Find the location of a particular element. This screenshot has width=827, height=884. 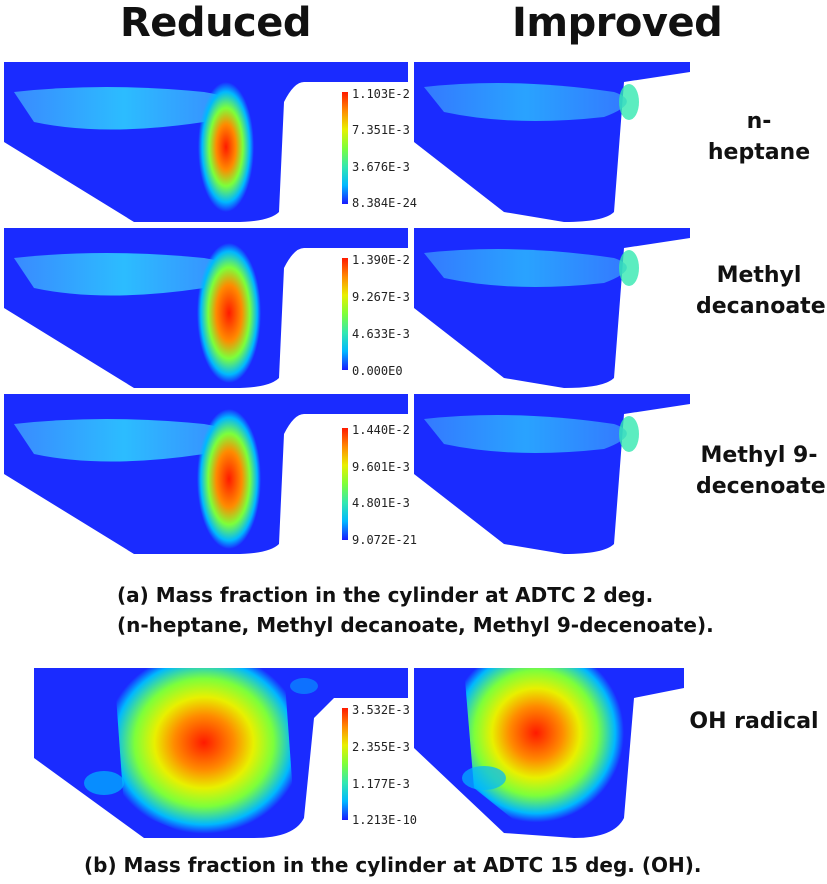

improved-contour-oh-radical is located at coordinates (549, 753).